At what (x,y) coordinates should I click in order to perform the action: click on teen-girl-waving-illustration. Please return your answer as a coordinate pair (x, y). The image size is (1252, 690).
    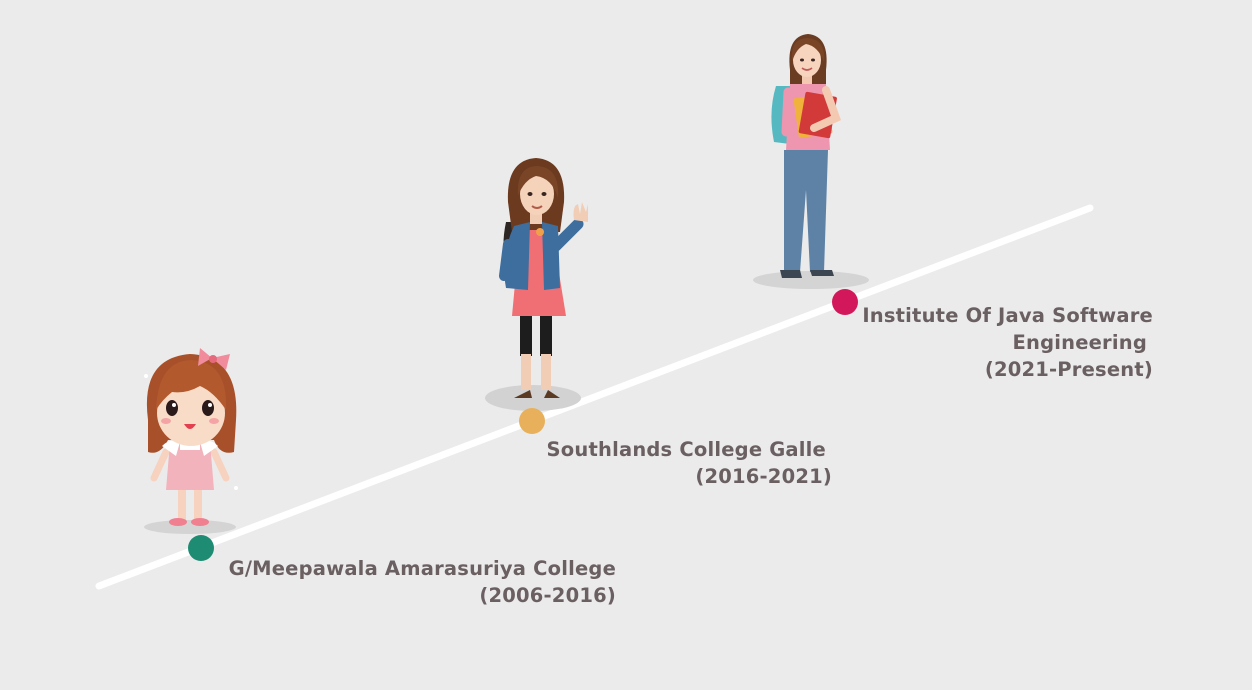
    Looking at the image, I should click on (543, 278).